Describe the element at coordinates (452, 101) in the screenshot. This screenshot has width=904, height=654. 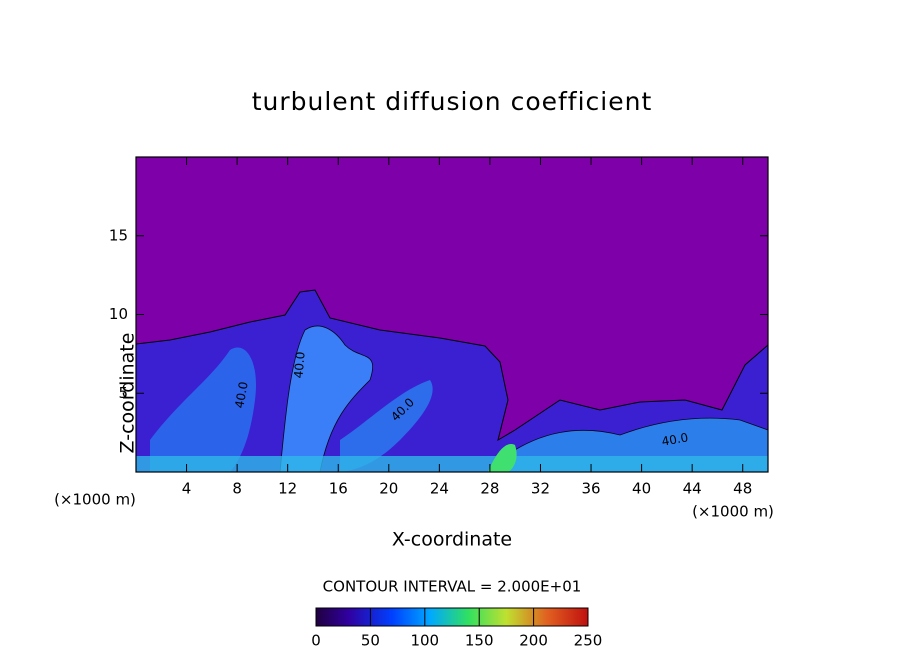
I see `chart-title: turbulent diffusion coefficient` at that location.